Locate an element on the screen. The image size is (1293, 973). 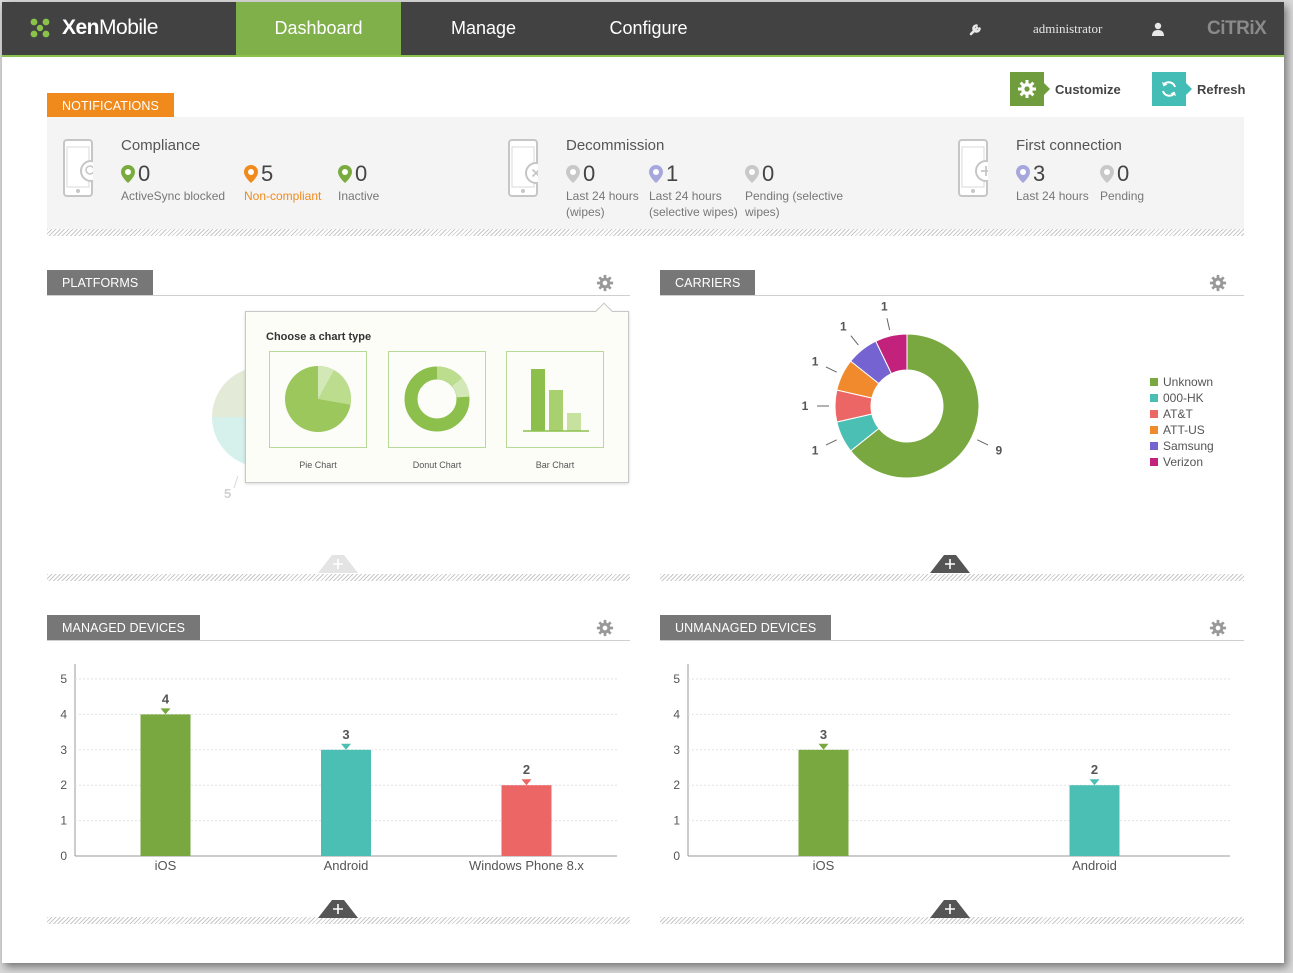
app-logo: Xen Mobile is located at coordinates (94, 28).